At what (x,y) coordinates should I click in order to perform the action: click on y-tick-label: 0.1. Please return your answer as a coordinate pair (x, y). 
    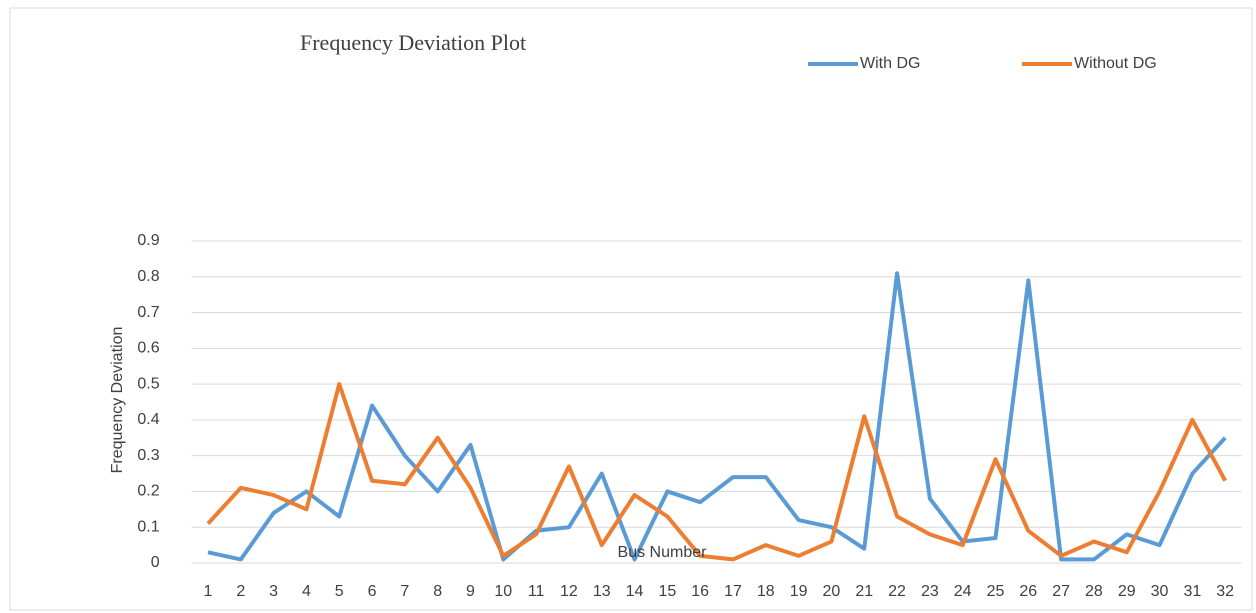
    Looking at the image, I should click on (148, 526).